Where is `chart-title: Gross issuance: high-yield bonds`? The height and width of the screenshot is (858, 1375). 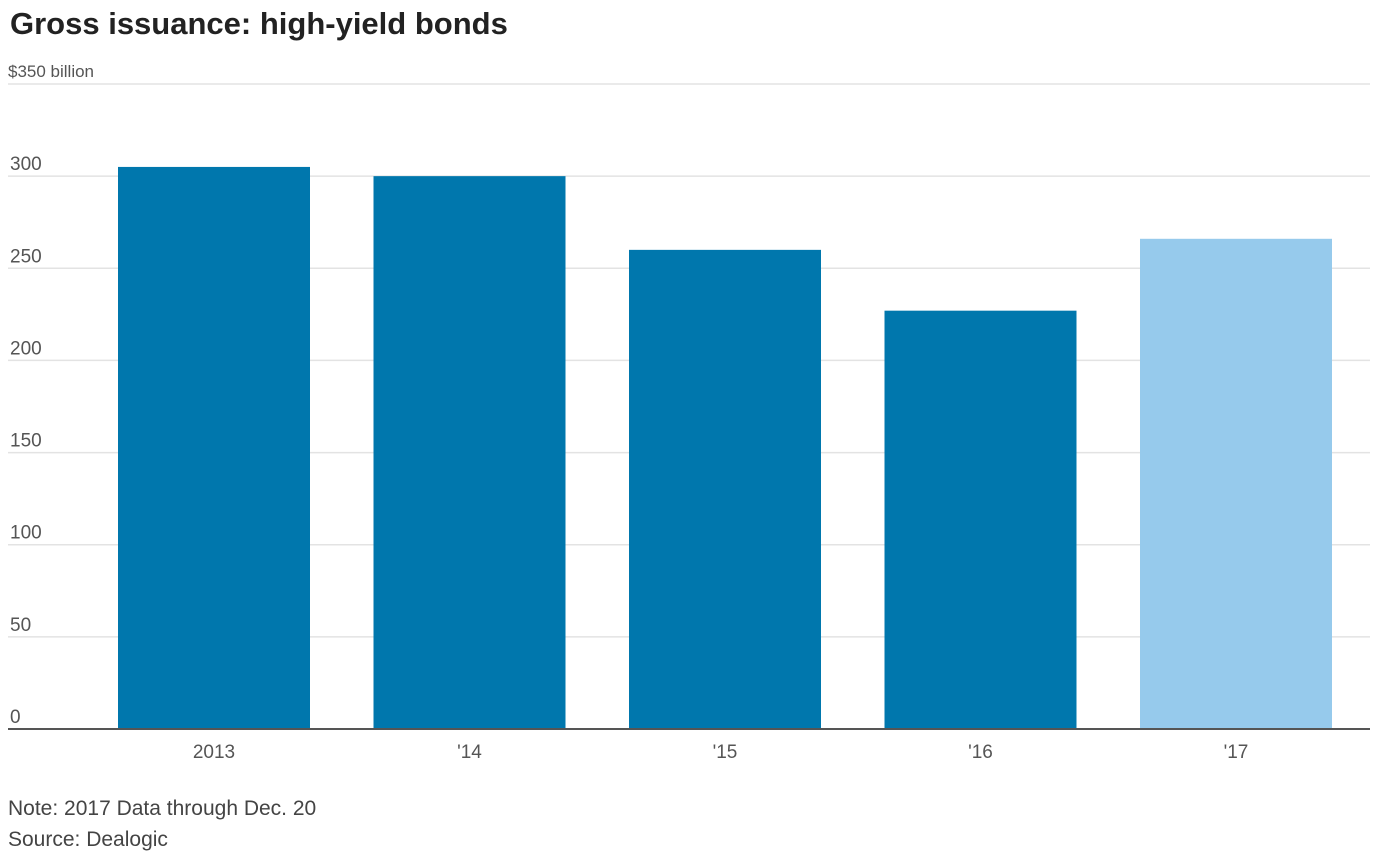
chart-title: Gross issuance: high-yield bonds is located at coordinates (259, 23).